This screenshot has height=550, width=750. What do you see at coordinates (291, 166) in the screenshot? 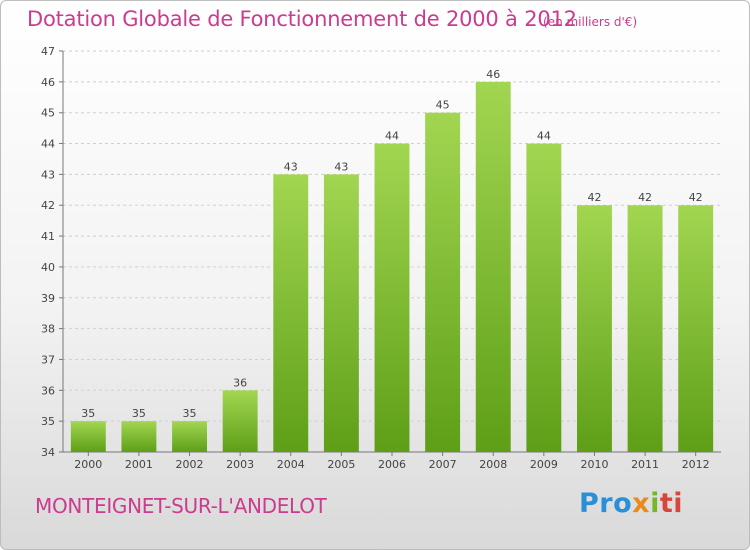
I see `value-label-2004: 43` at bounding box center [291, 166].